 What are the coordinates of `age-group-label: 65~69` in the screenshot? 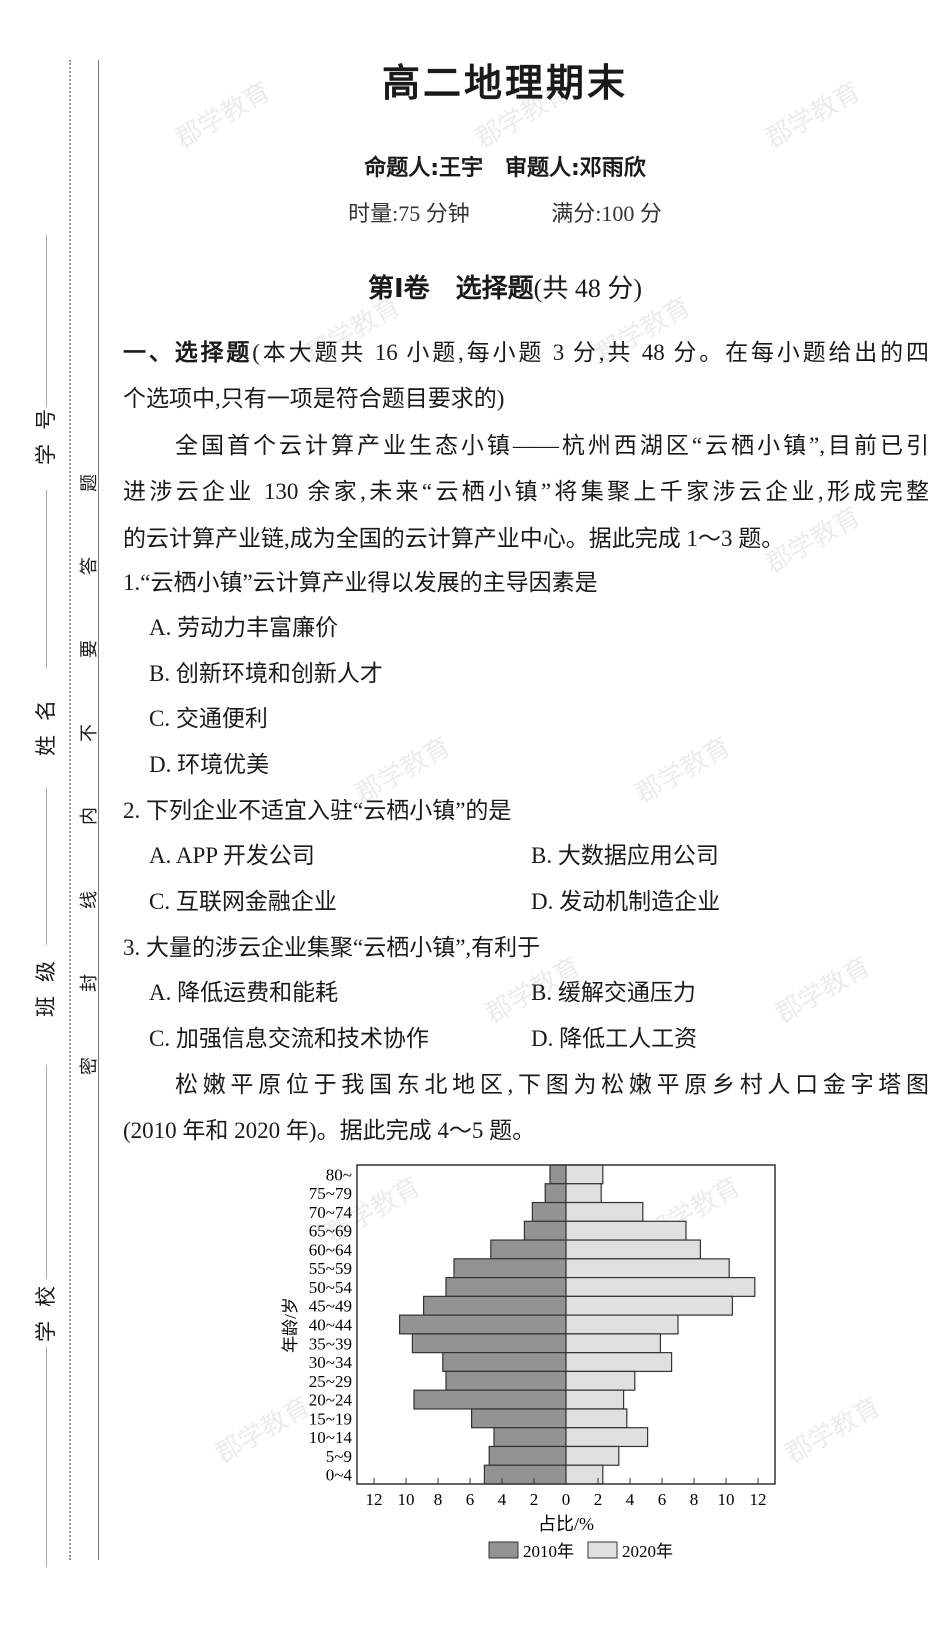 It's located at (330, 1231).